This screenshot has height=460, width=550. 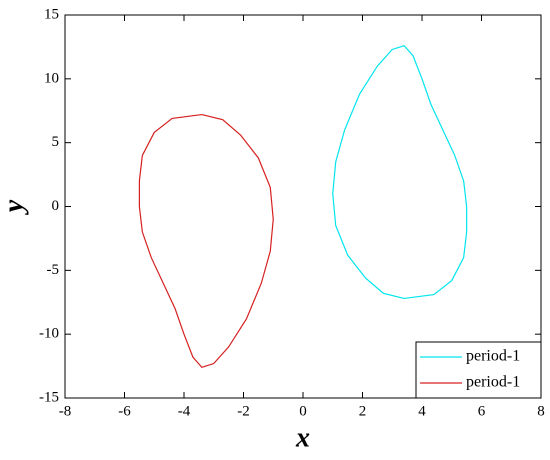 I want to click on y-tick-label: 0, so click(x=56, y=206).